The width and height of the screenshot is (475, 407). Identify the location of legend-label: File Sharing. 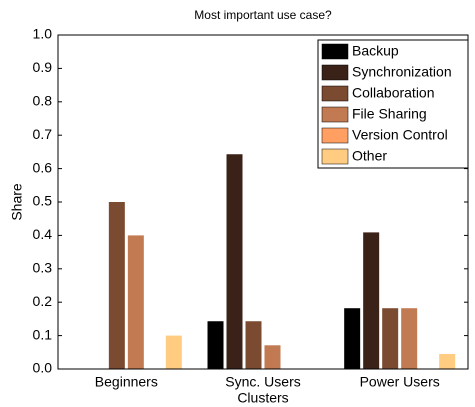
(389, 114).